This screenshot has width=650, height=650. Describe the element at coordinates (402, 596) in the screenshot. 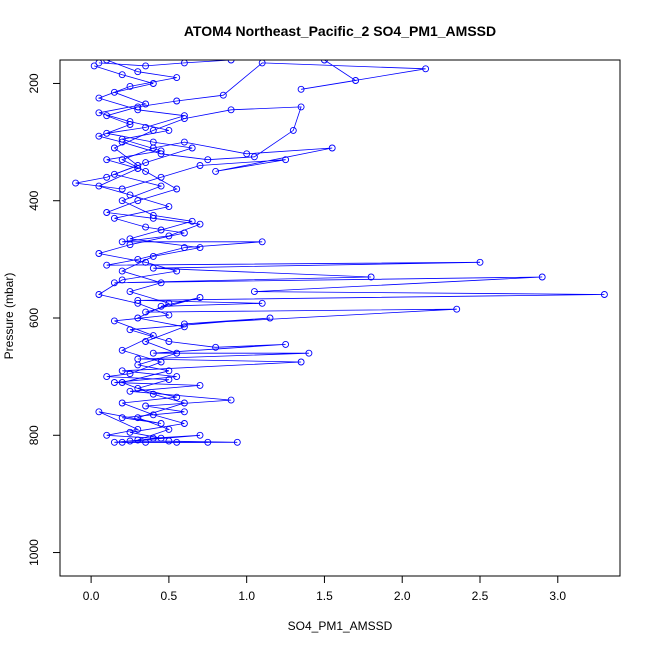

I see `x-tick-label: 2.0` at that location.